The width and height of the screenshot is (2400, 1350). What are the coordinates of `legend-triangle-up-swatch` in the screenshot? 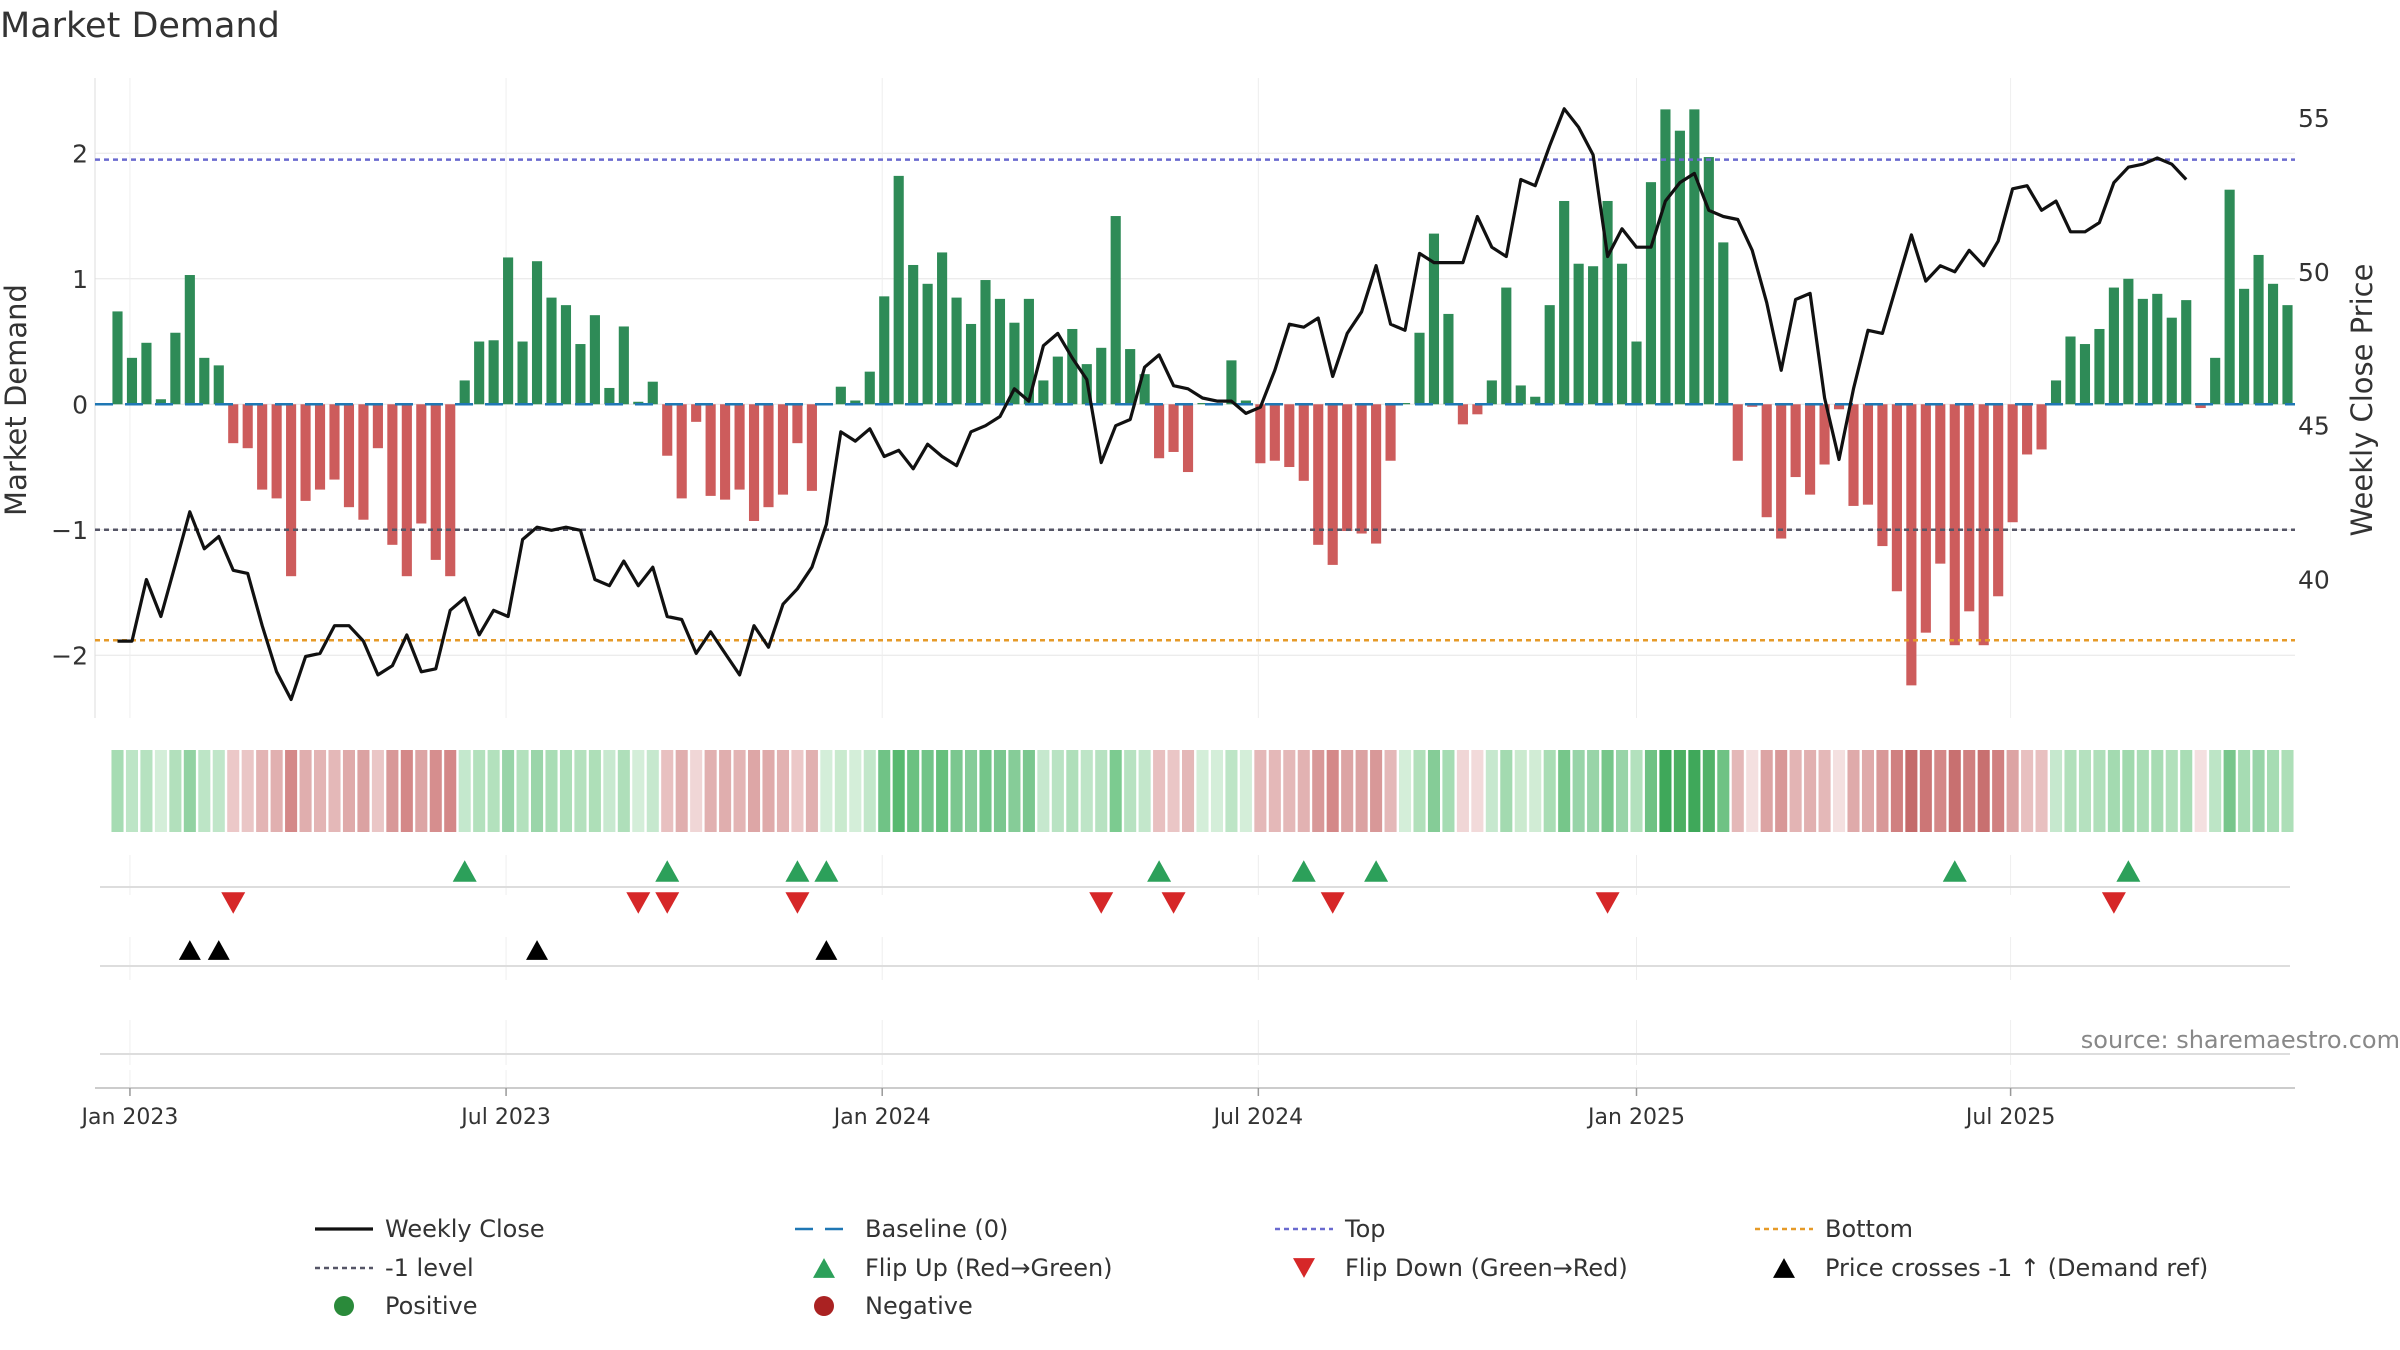 It's located at (1784, 1268).